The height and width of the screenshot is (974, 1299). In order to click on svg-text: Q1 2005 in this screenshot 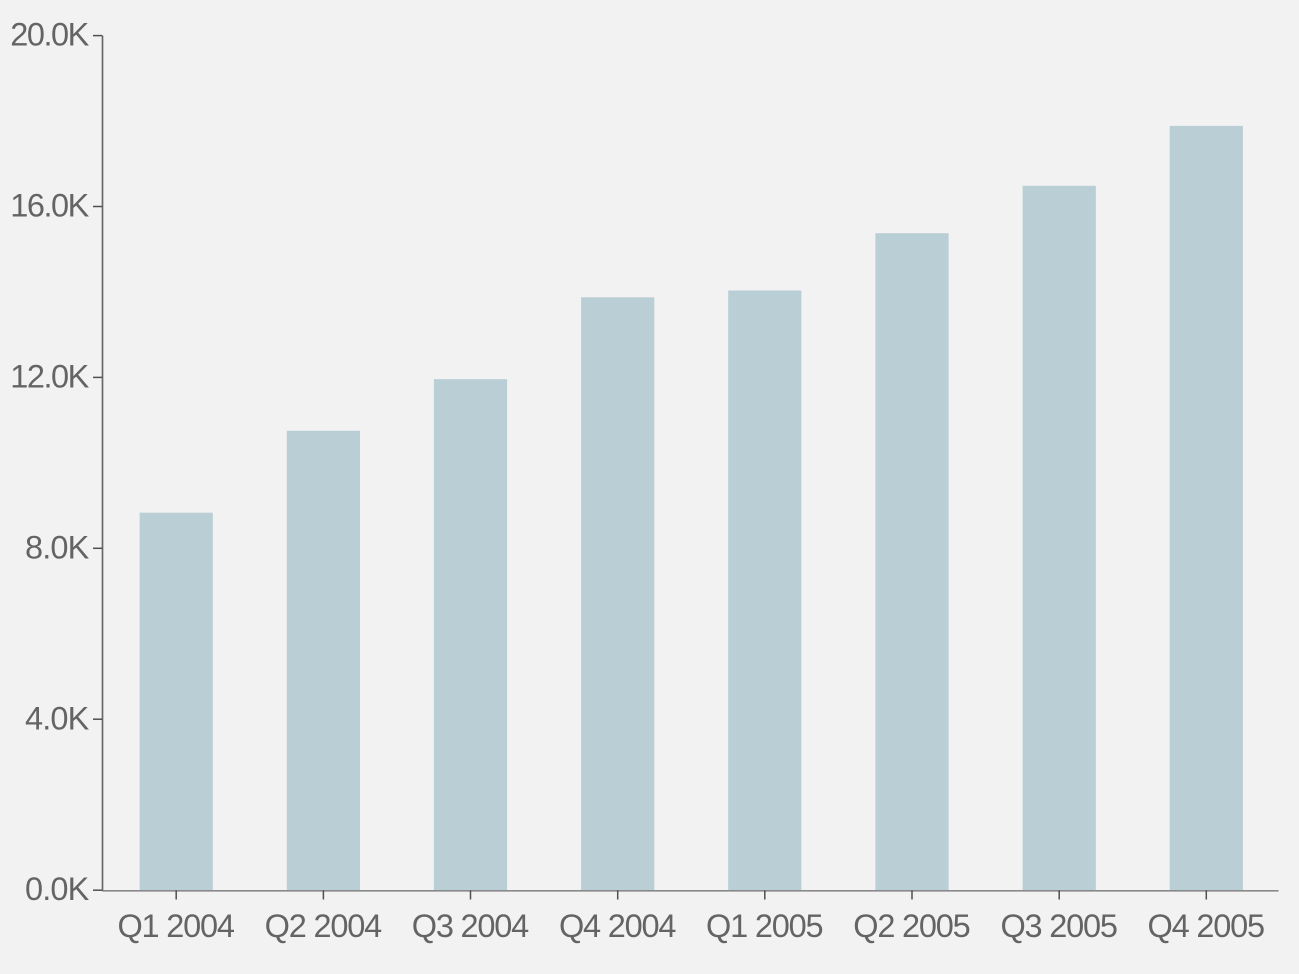, I will do `click(765, 926)`.